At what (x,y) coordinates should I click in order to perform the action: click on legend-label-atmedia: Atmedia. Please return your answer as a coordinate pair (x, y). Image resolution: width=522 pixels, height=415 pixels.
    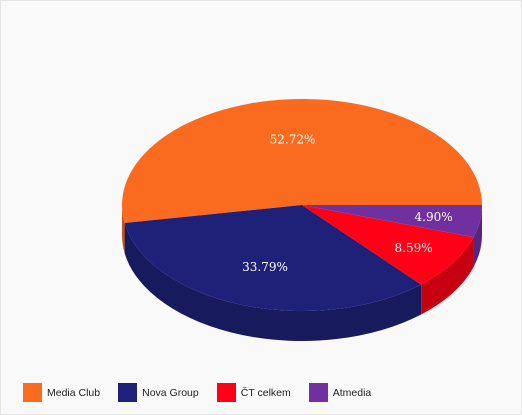
    Looking at the image, I should click on (352, 392).